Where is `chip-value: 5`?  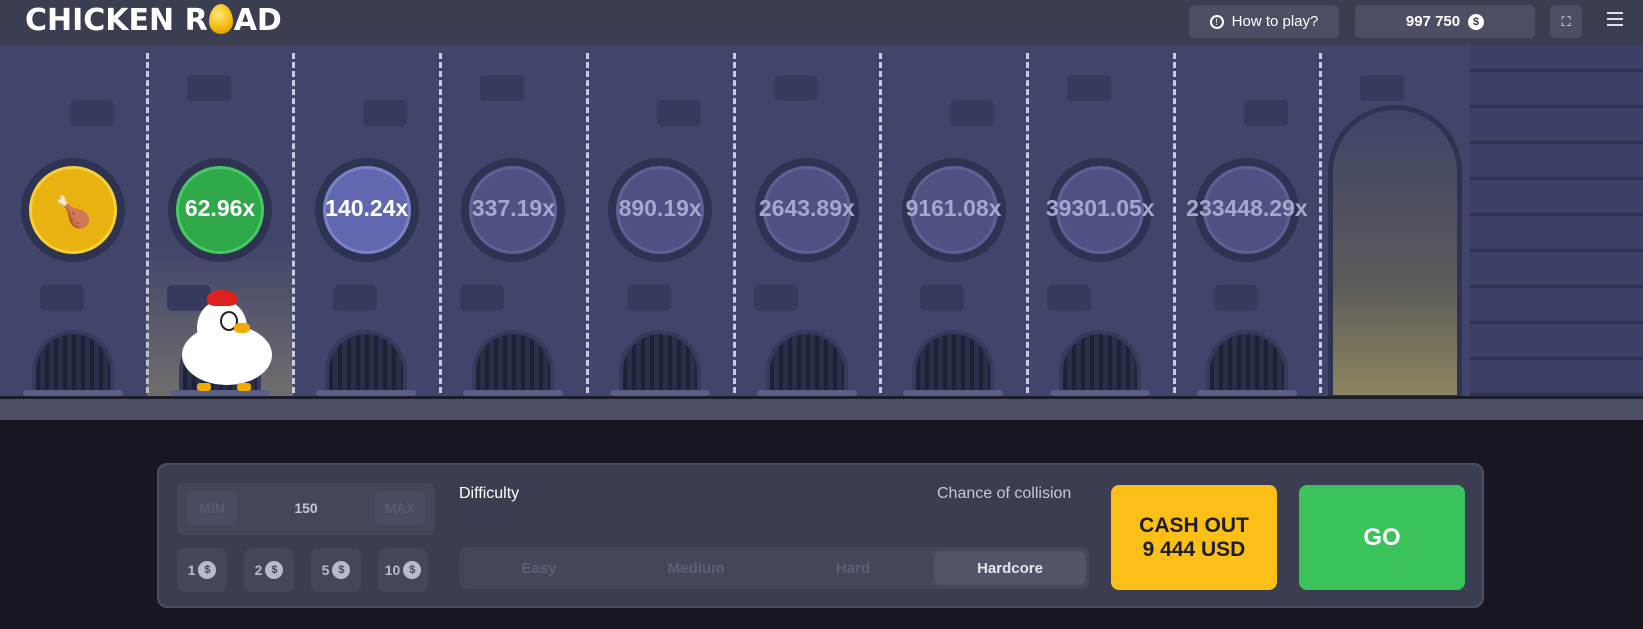 chip-value: 5 is located at coordinates (325, 570).